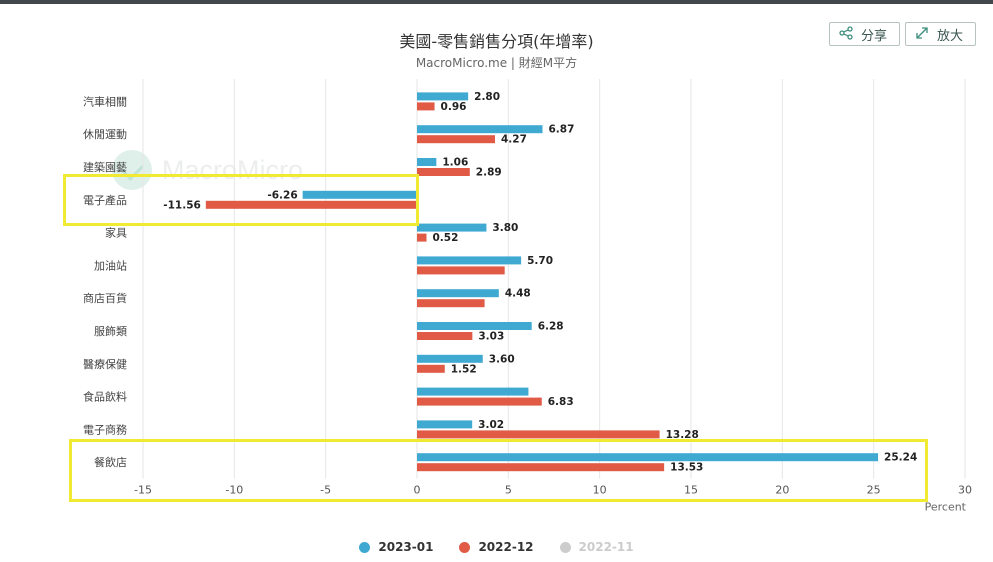 This screenshot has width=993, height=562. Describe the element at coordinates (489, 173) in the screenshot. I see `data-label: 2.89` at that location.